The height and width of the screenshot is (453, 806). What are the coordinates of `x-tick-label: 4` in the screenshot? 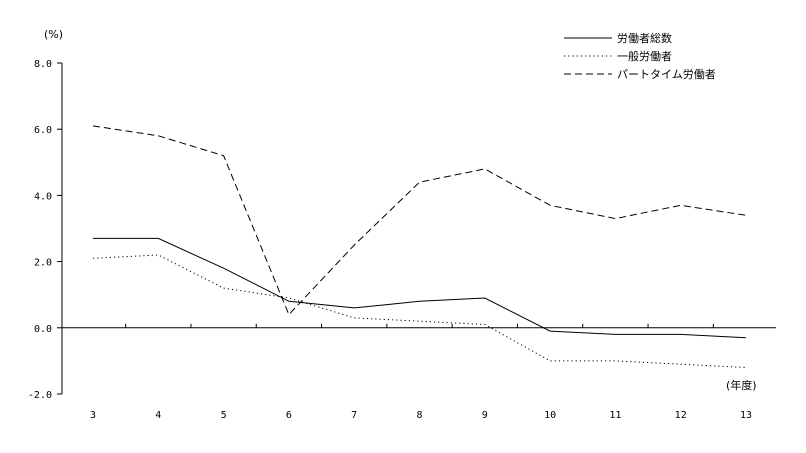 It's located at (158, 415).